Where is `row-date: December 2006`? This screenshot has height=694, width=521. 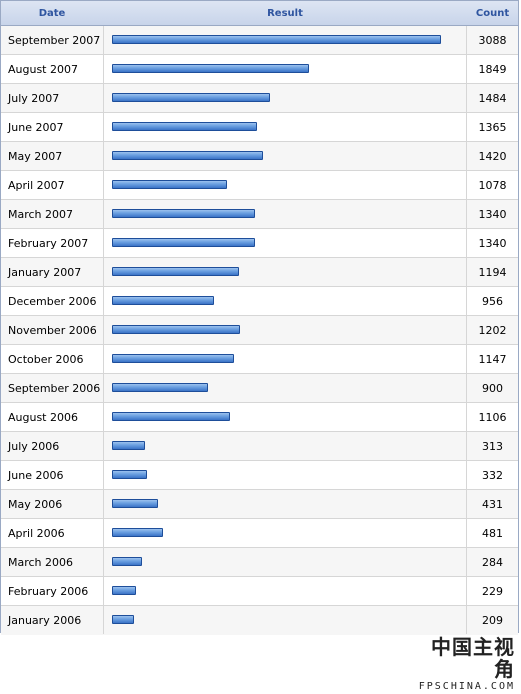 row-date: December 2006 is located at coordinates (52, 301).